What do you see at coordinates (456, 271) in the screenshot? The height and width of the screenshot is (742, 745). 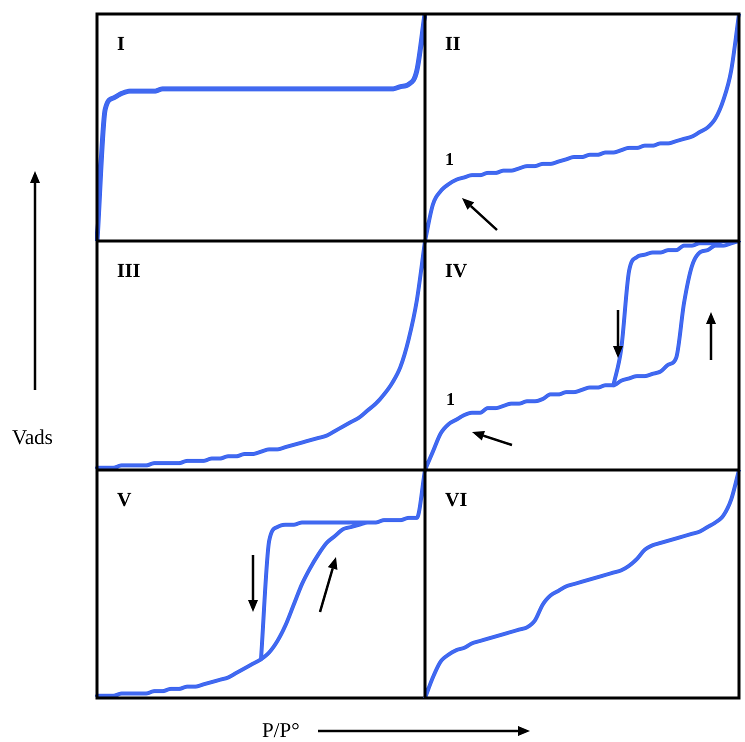 I see `text: IV` at bounding box center [456, 271].